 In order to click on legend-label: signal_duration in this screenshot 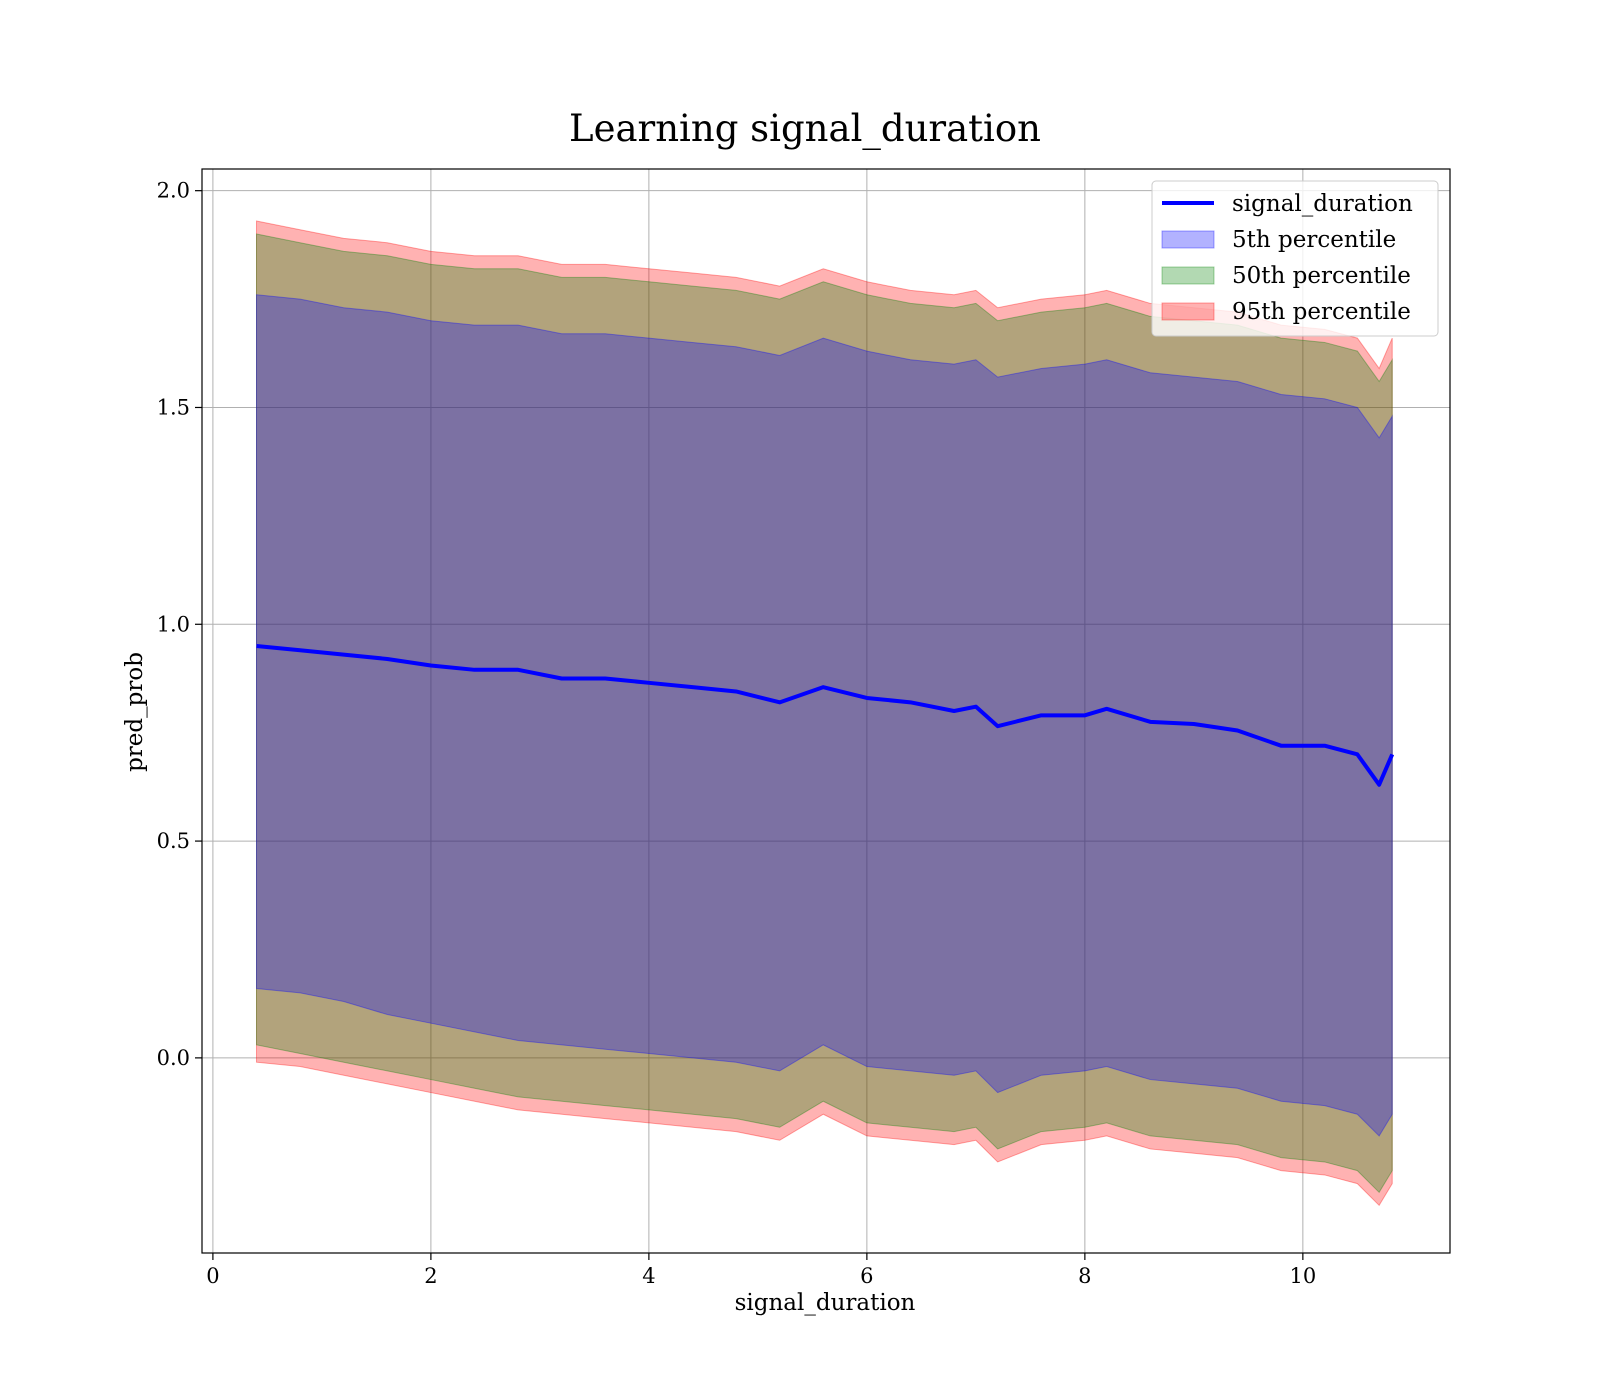, I will do `click(1322, 204)`.